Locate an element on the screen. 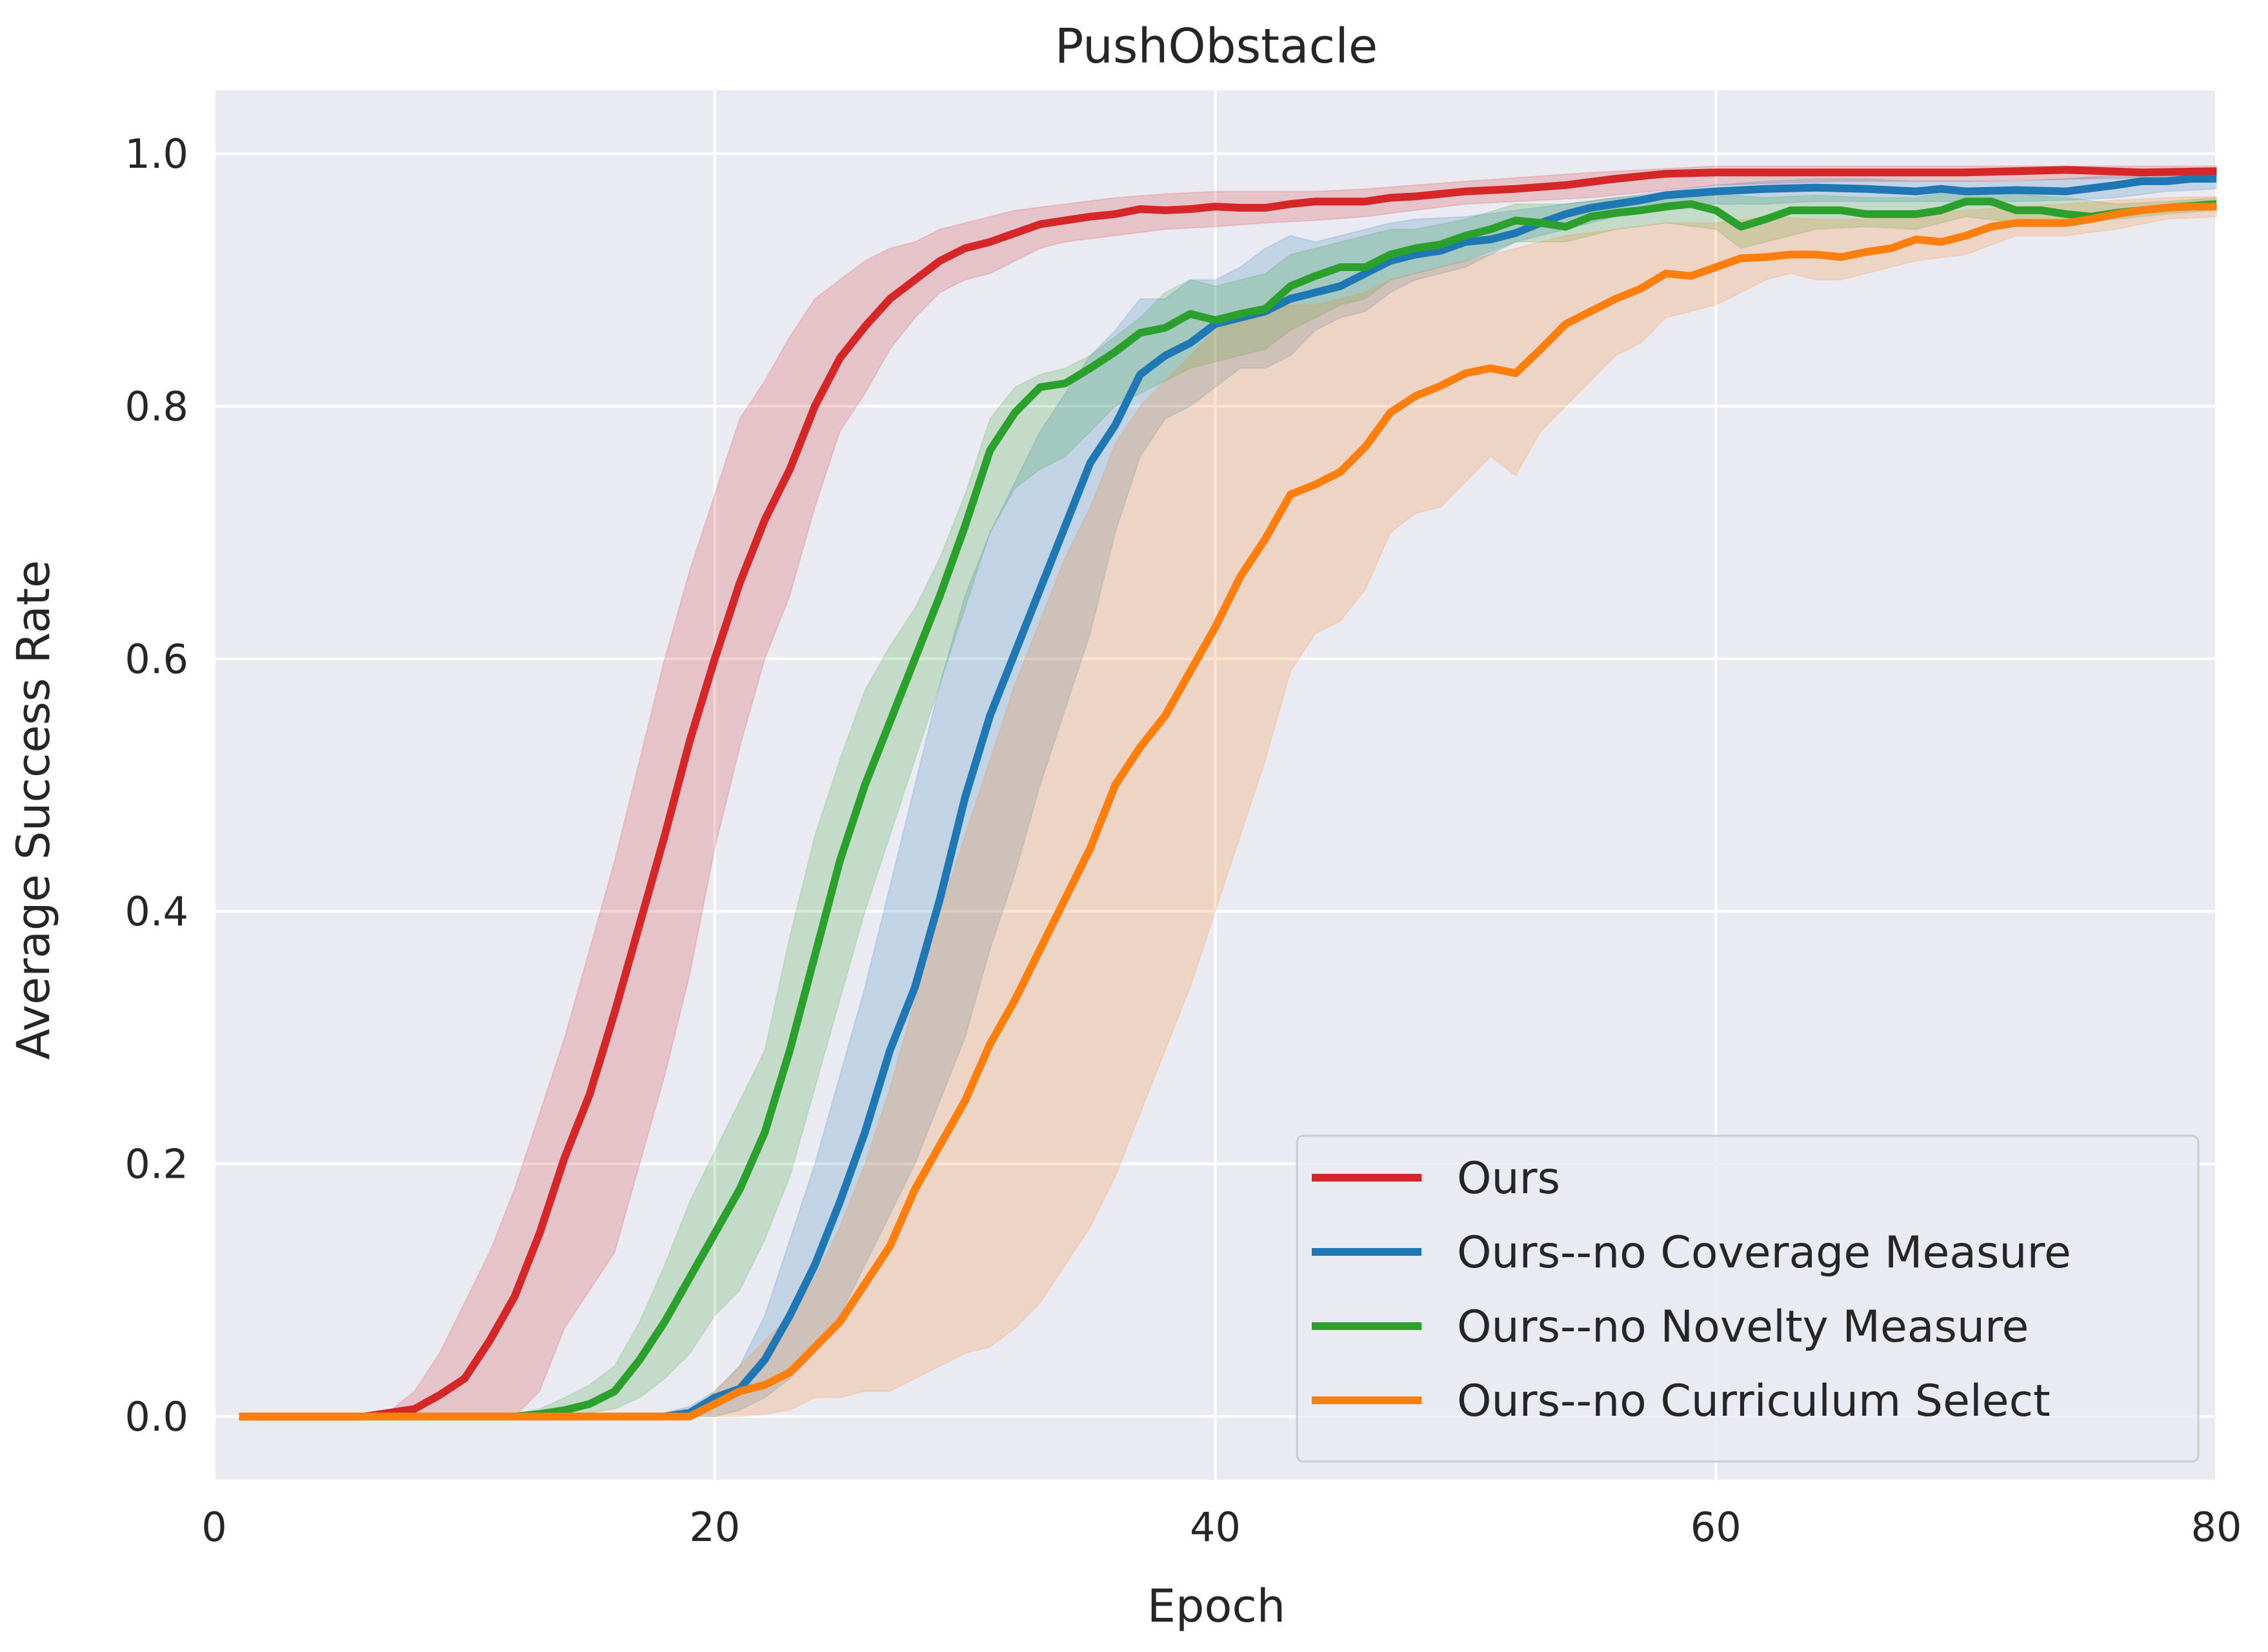 The height and width of the screenshot is (1652, 2268). y-tick-label: 0.0 is located at coordinates (156, 1416).